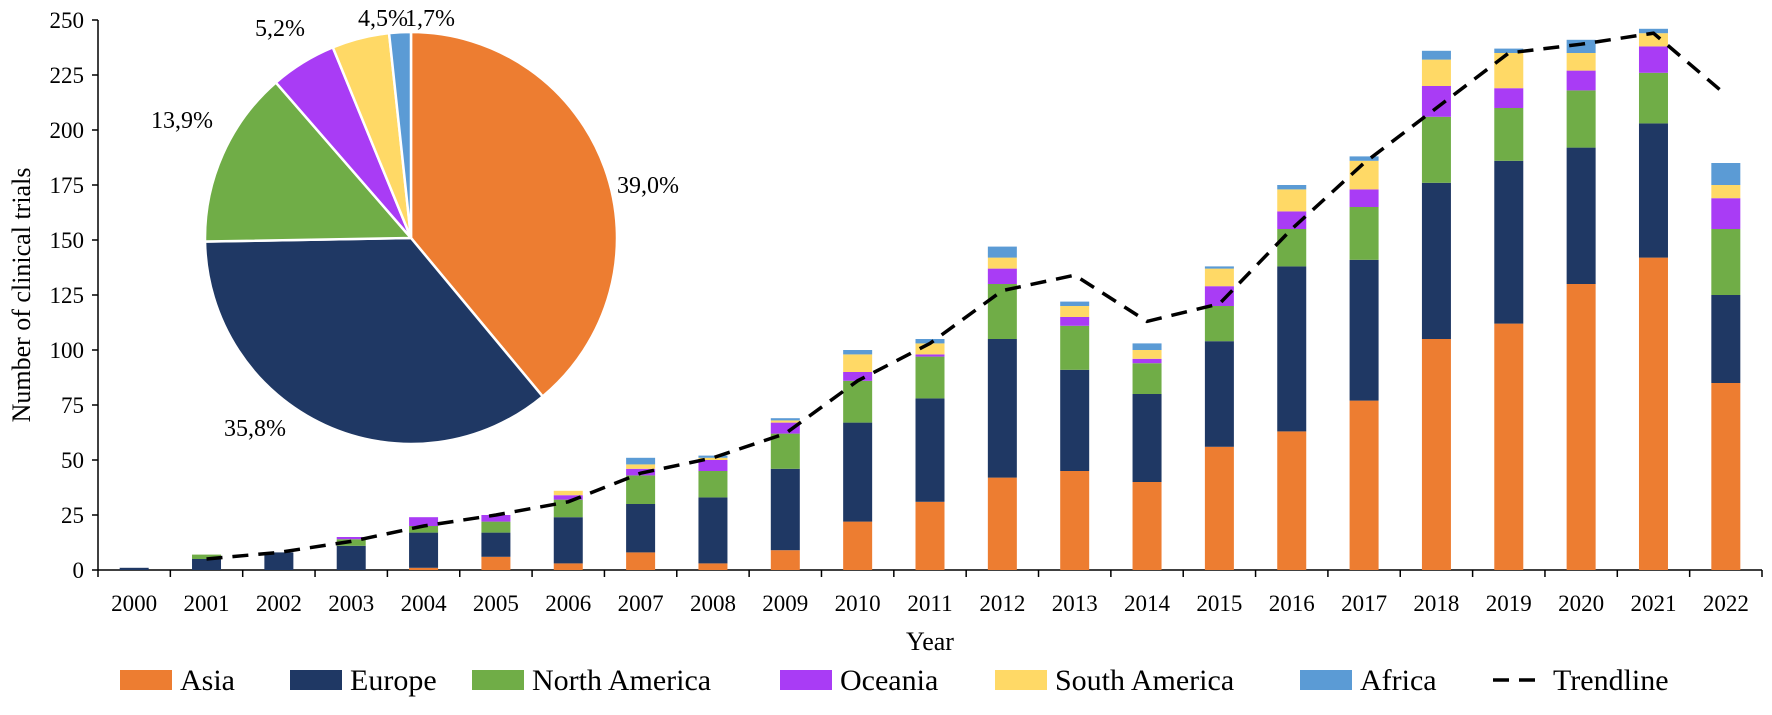 The image size is (1772, 715). What do you see at coordinates (1147, 378) in the screenshot?
I see `bar-north-america-2014` at bounding box center [1147, 378].